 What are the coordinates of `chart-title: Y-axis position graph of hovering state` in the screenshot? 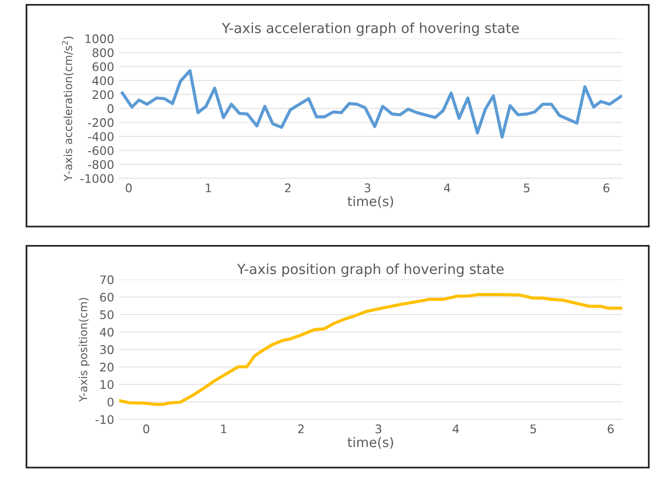 It's located at (370, 270).